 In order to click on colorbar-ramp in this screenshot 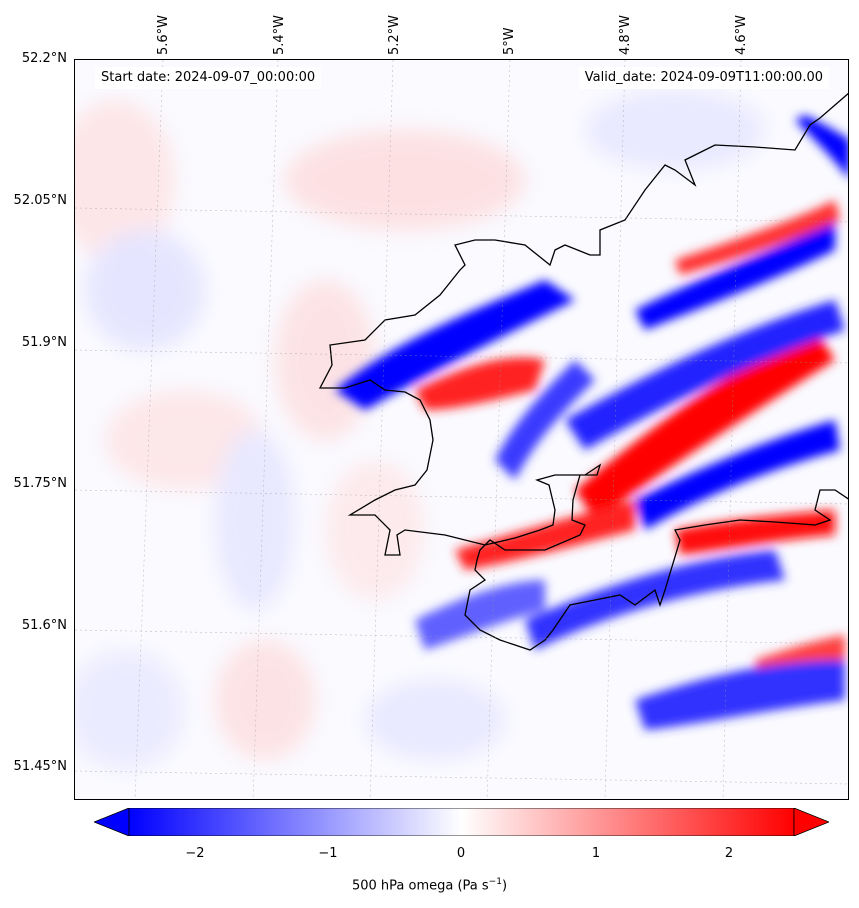, I will do `click(461, 822)`.